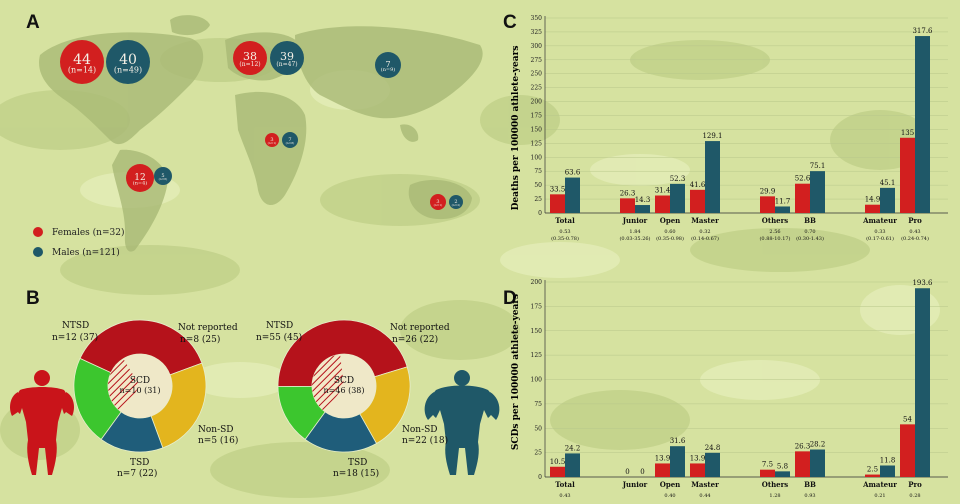  What do you see at coordinates (537, 129) in the screenshot?
I see `y-tick-label: 150` at bounding box center [537, 129].